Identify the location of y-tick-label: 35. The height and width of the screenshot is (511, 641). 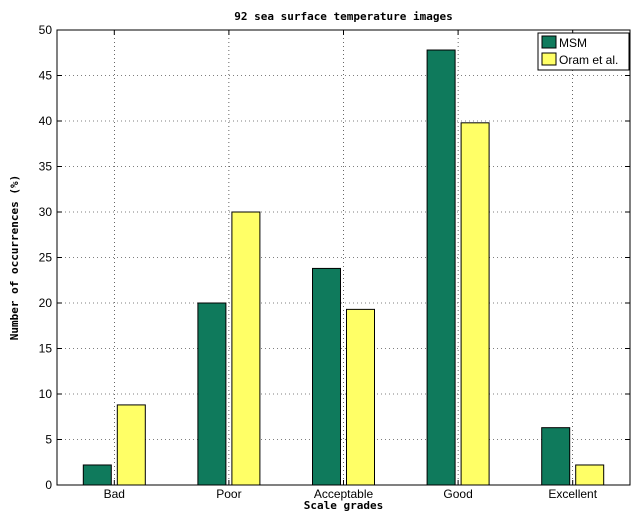
(46, 167).